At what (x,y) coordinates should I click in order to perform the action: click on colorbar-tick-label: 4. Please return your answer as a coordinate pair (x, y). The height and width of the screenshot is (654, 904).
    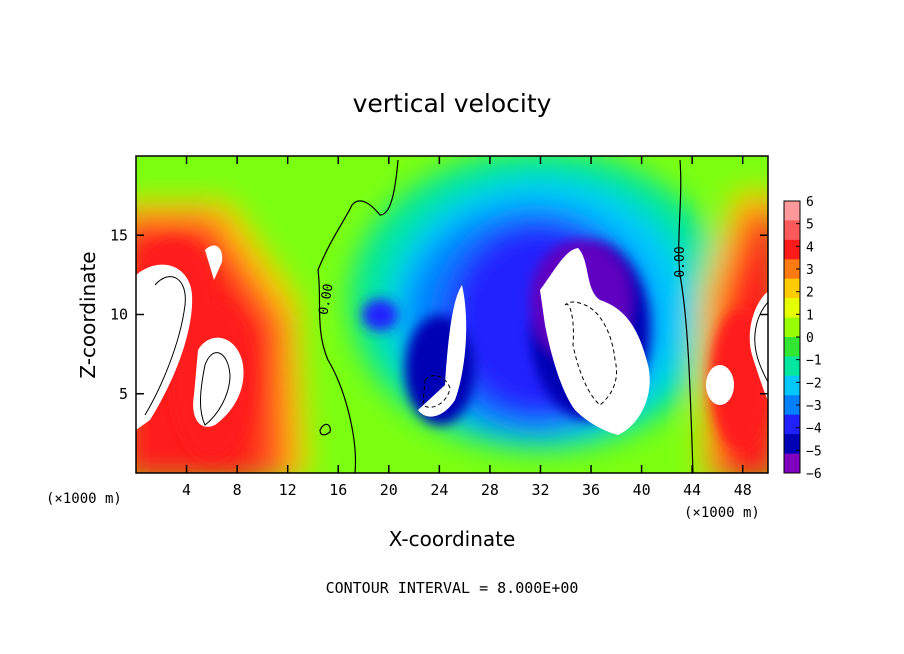
    Looking at the image, I should click on (810, 247).